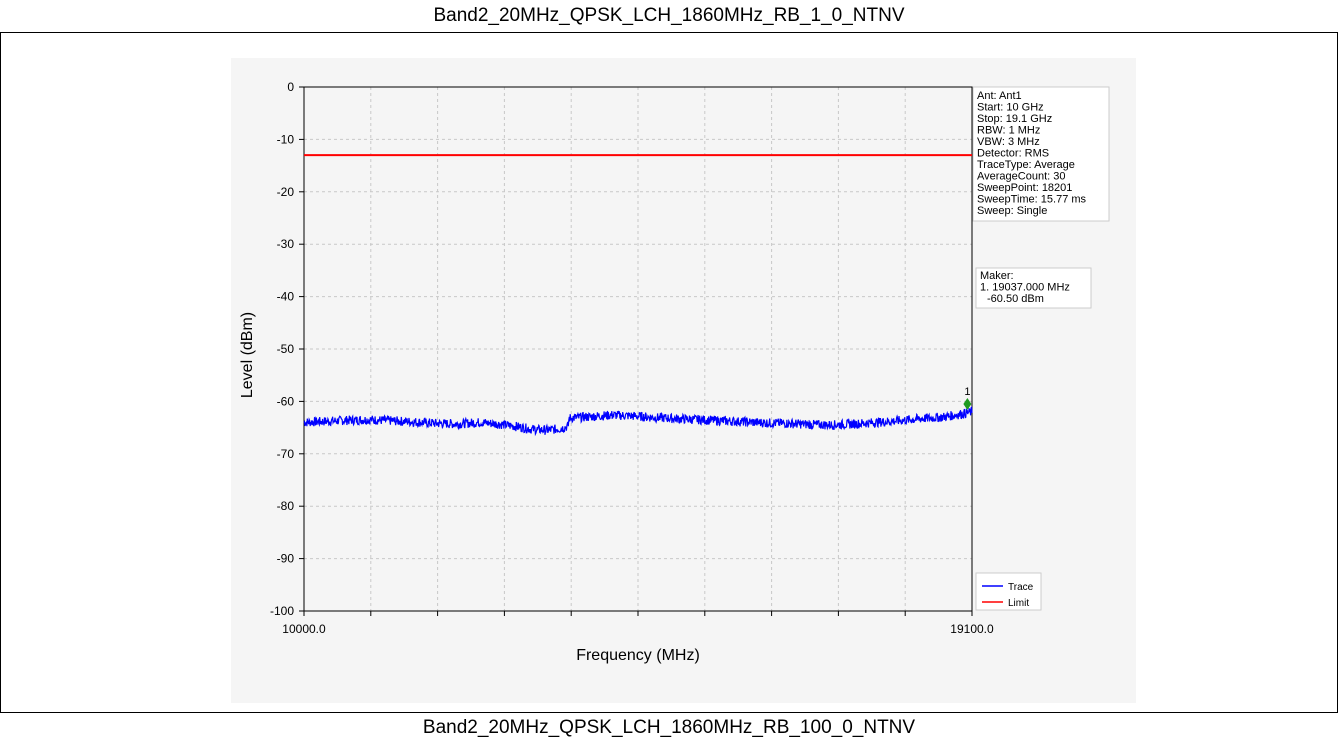 Image resolution: width=1338 pixels, height=742 pixels. Describe the element at coordinates (669, 16) in the screenshot. I see `page-title: Band2_20MHz_QPSK_LCH_1860MHz_RB_1_0_NTNV` at that location.